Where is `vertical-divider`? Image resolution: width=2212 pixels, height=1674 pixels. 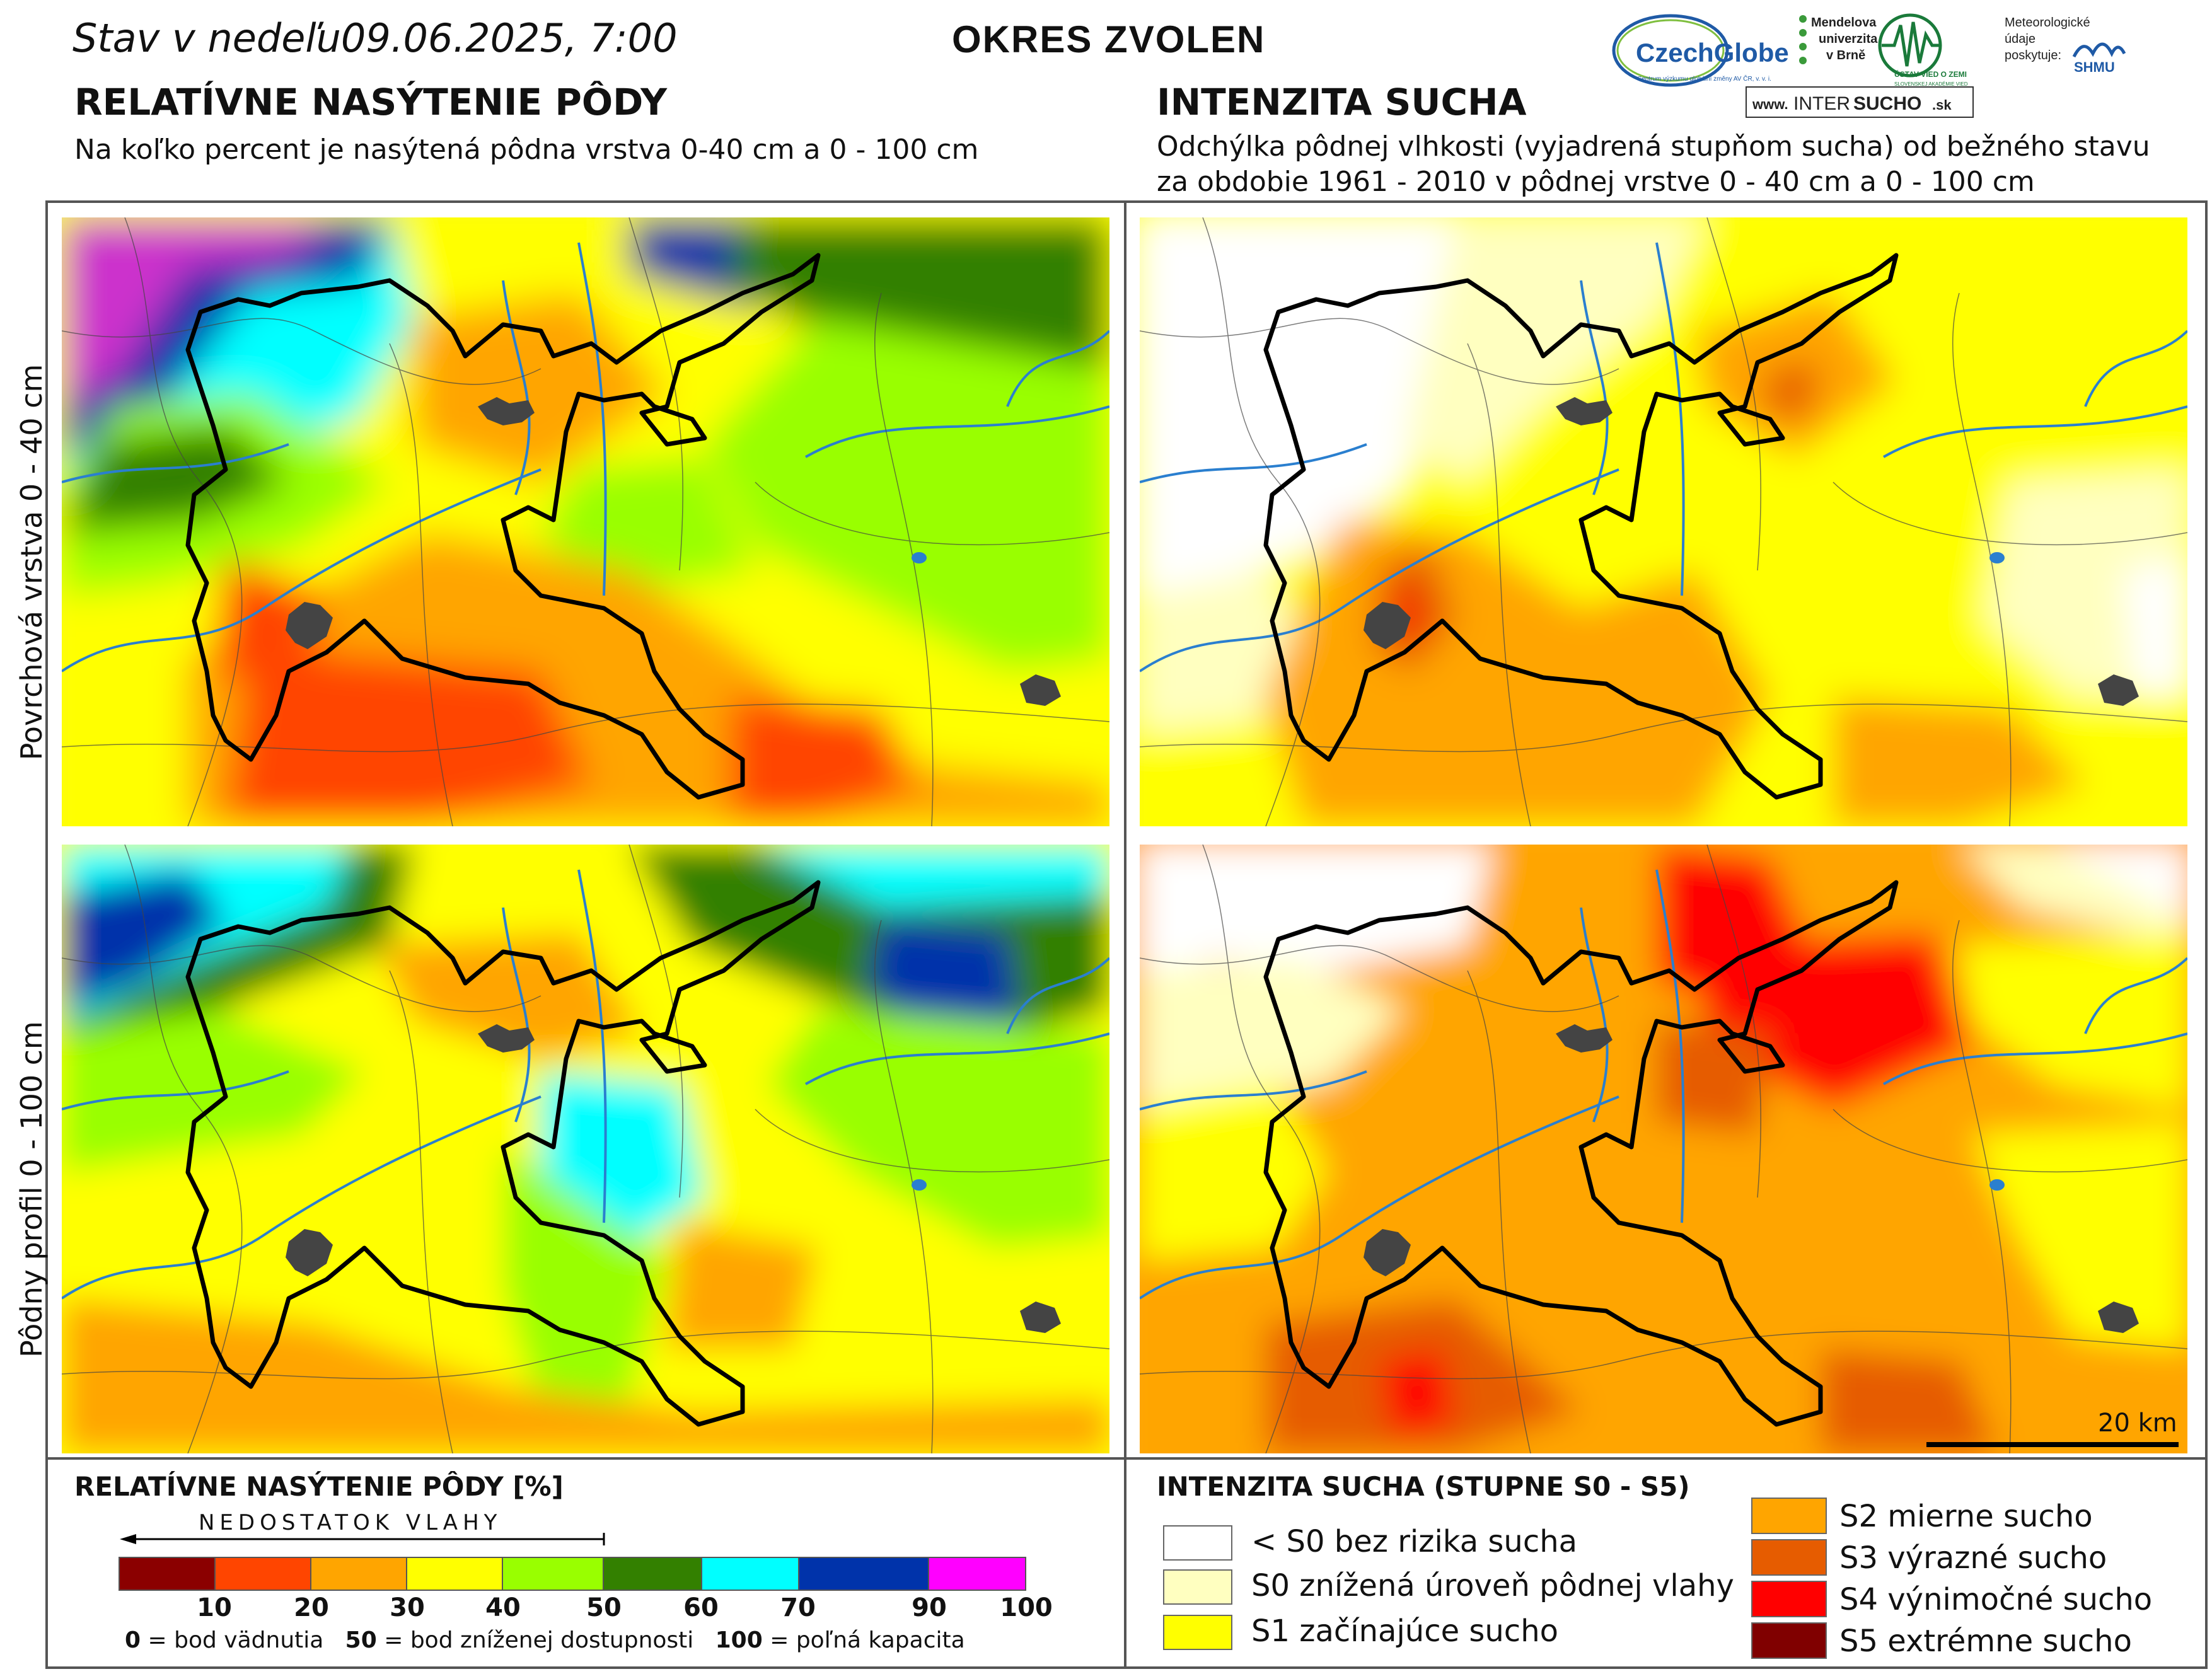 vertical-divider is located at coordinates (1125, 934).